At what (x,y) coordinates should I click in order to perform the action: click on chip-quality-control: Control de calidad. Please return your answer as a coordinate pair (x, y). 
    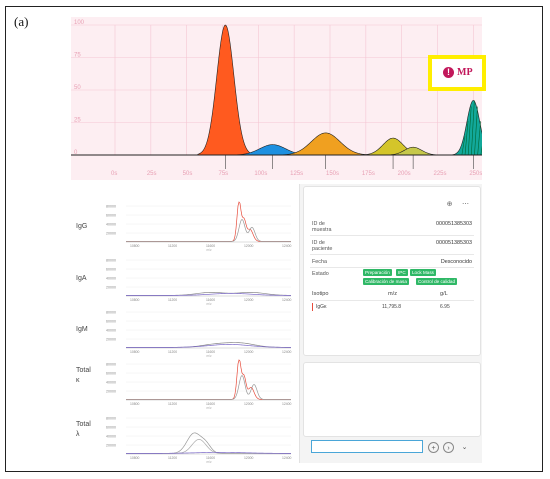
    Looking at the image, I should click on (437, 281).